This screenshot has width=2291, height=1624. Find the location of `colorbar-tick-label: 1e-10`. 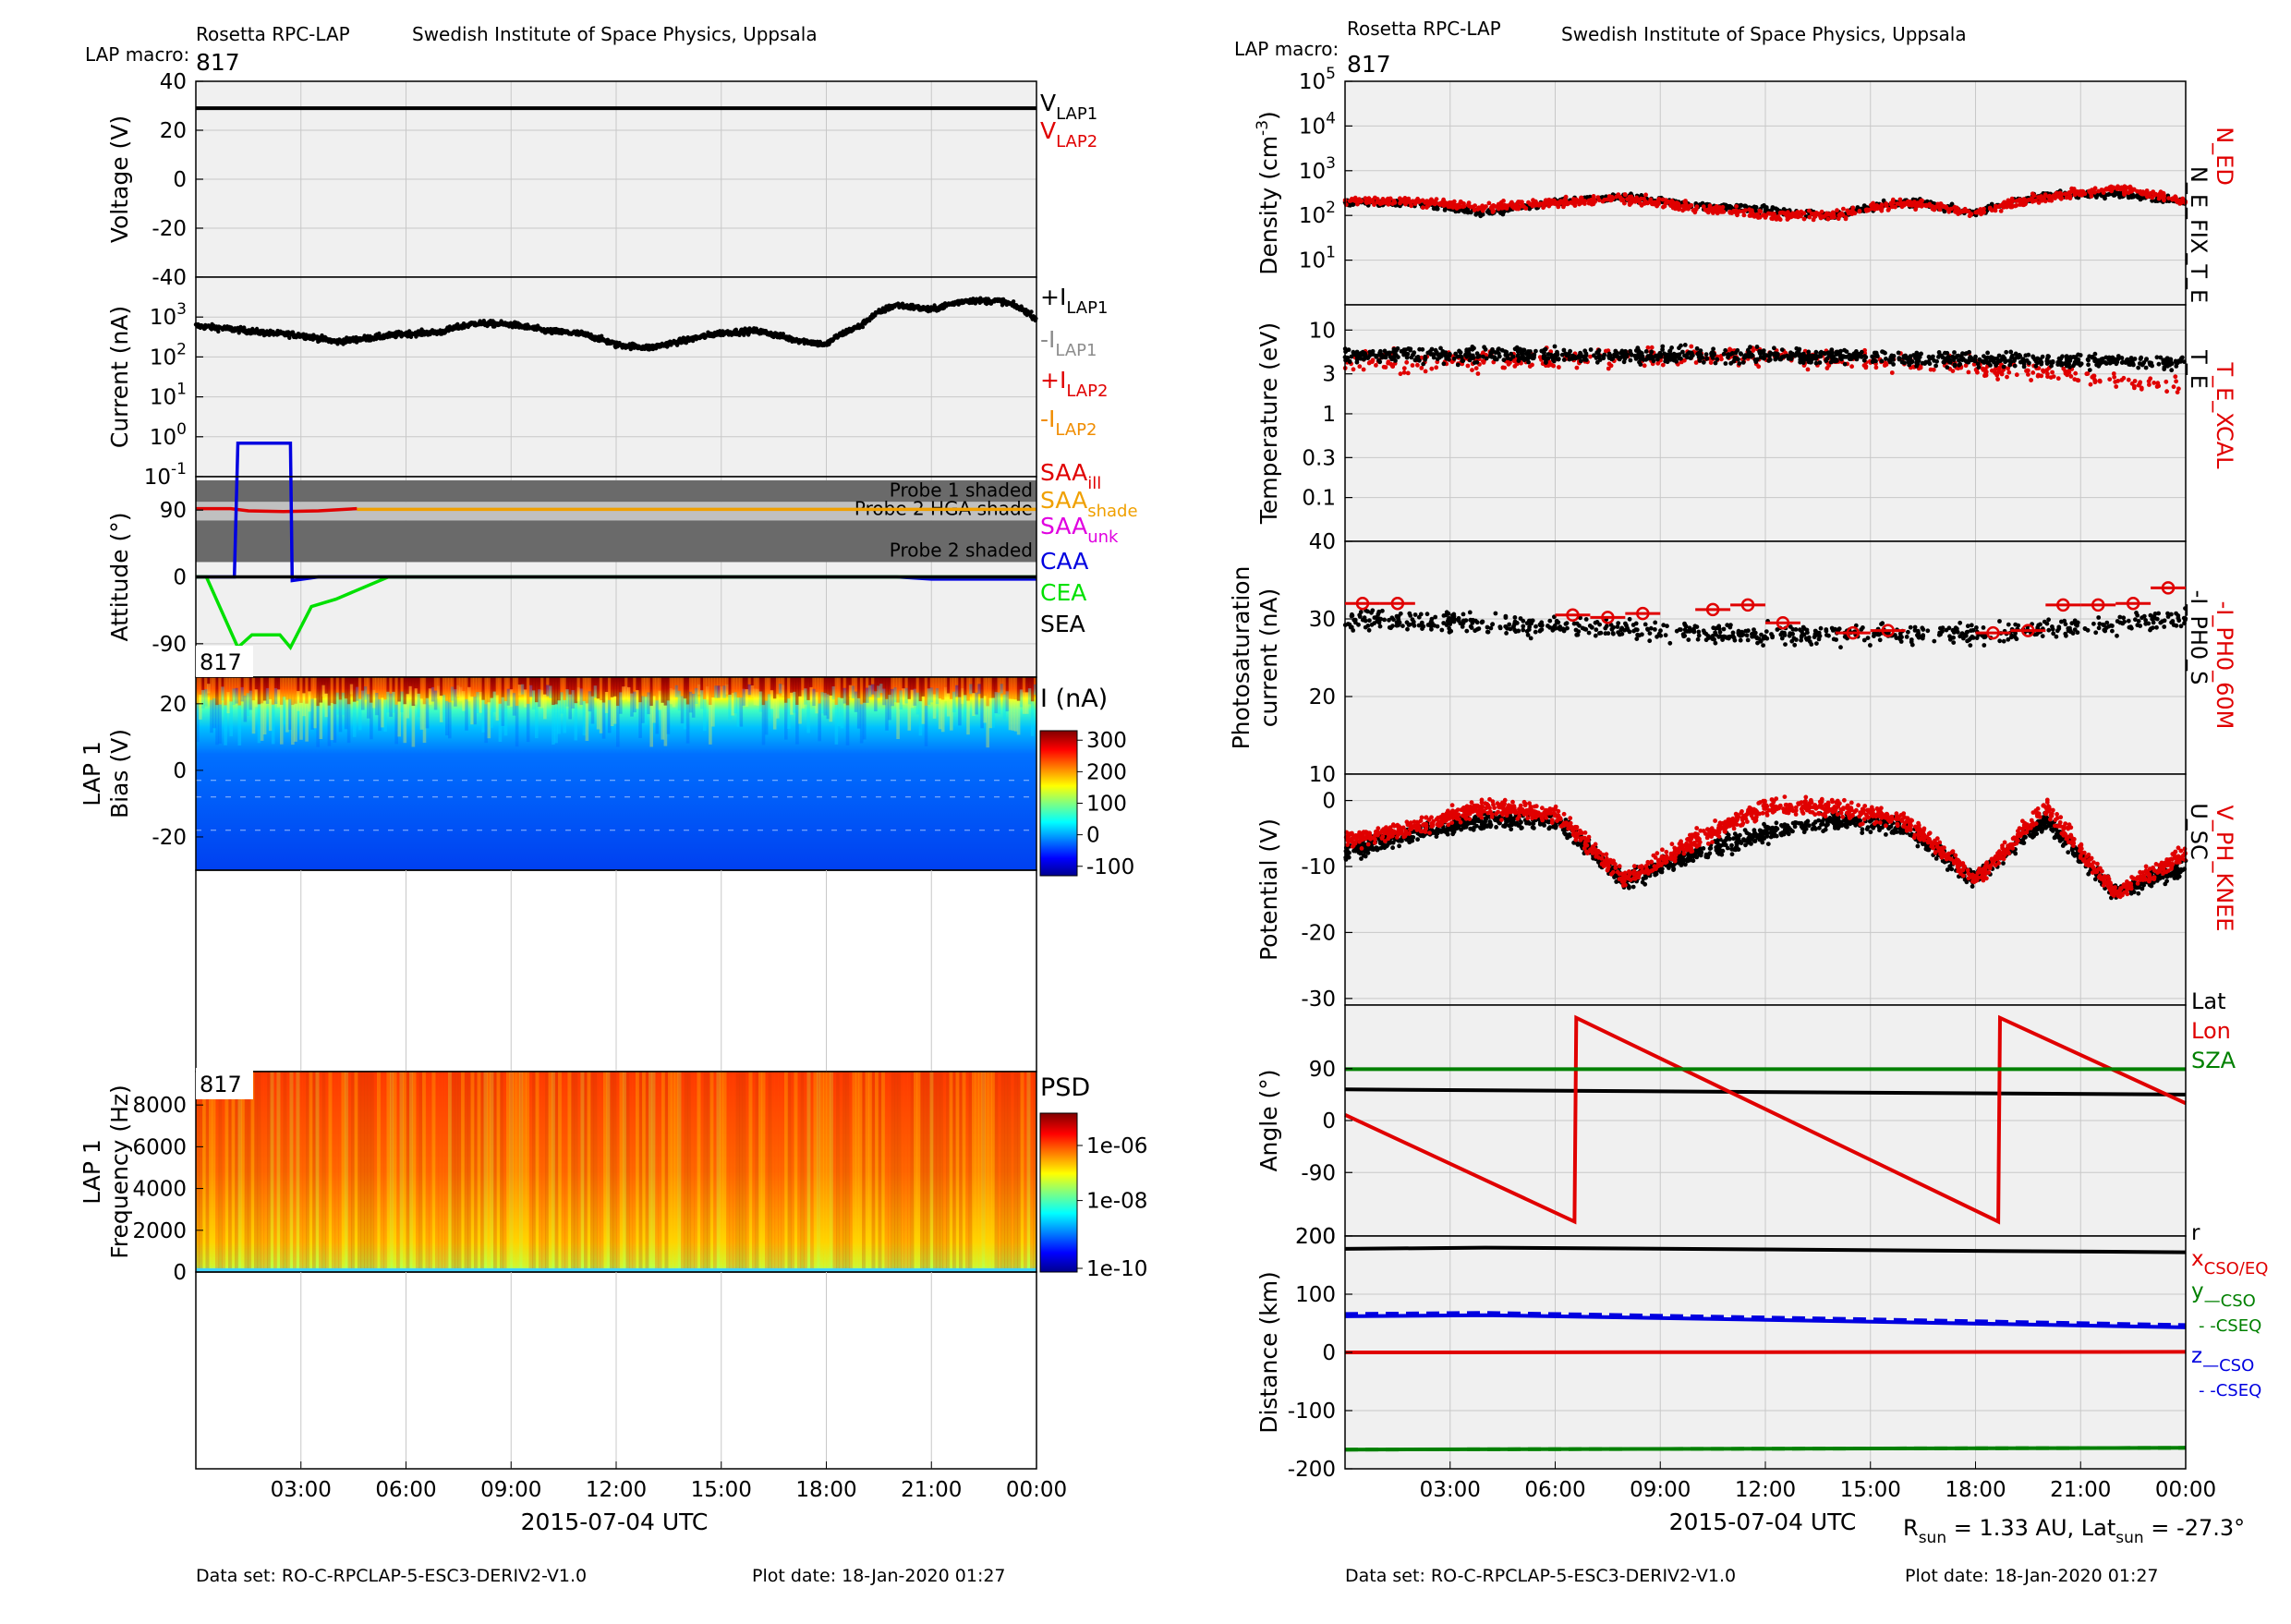

colorbar-tick-label: 1e-10 is located at coordinates (1116, 1269).